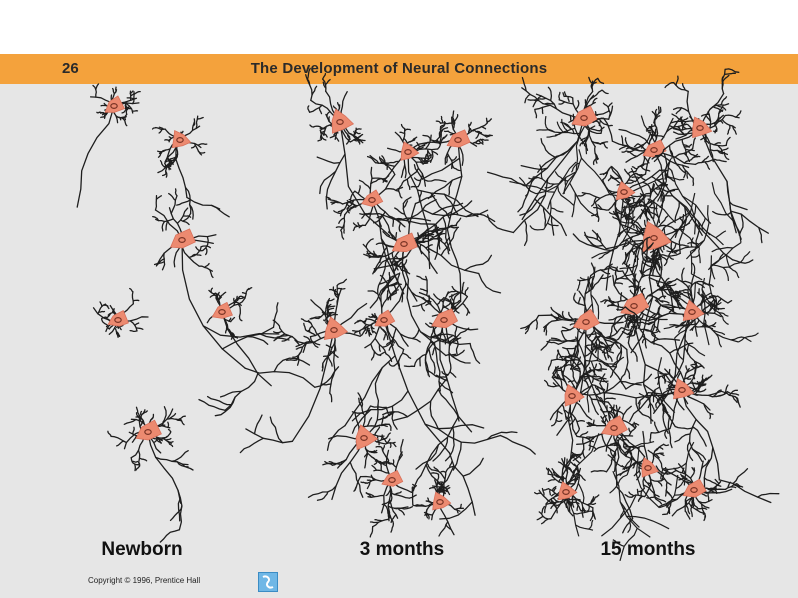 The width and height of the screenshot is (798, 598). I want to click on cell-body, so click(702, 127).